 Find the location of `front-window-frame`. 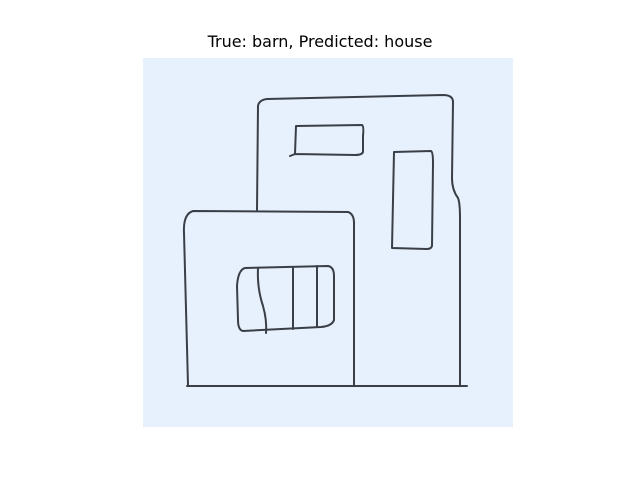

front-window-frame is located at coordinates (285, 298).